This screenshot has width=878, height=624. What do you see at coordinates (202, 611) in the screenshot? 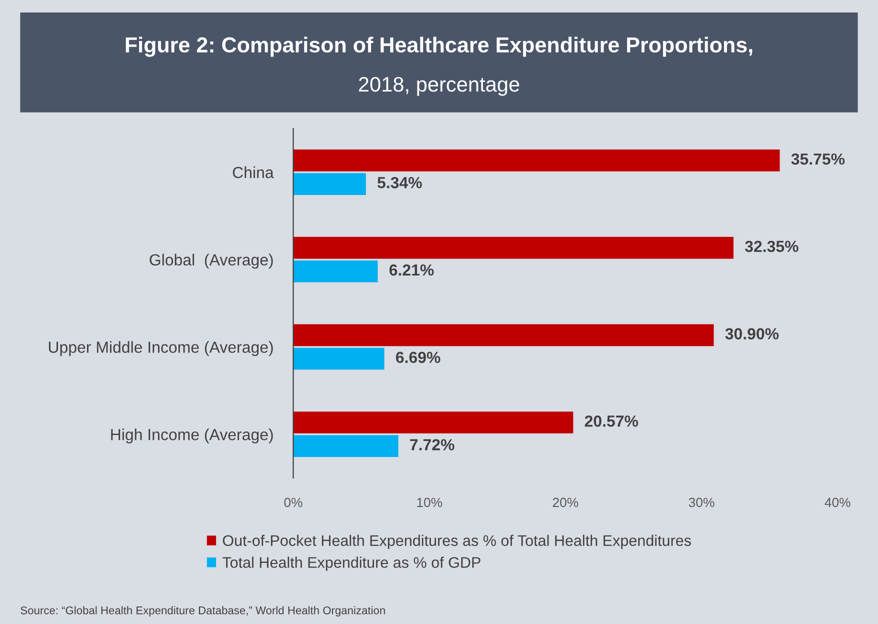
I see `source-note: Source: “Global Health Expenditure Database,” World Health Organization` at bounding box center [202, 611].